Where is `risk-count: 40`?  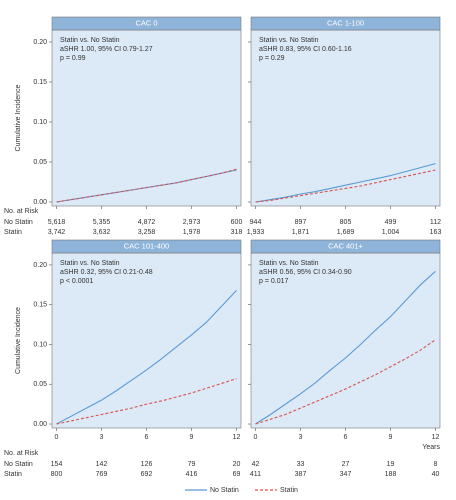
risk-count: 40 is located at coordinates (436, 474).